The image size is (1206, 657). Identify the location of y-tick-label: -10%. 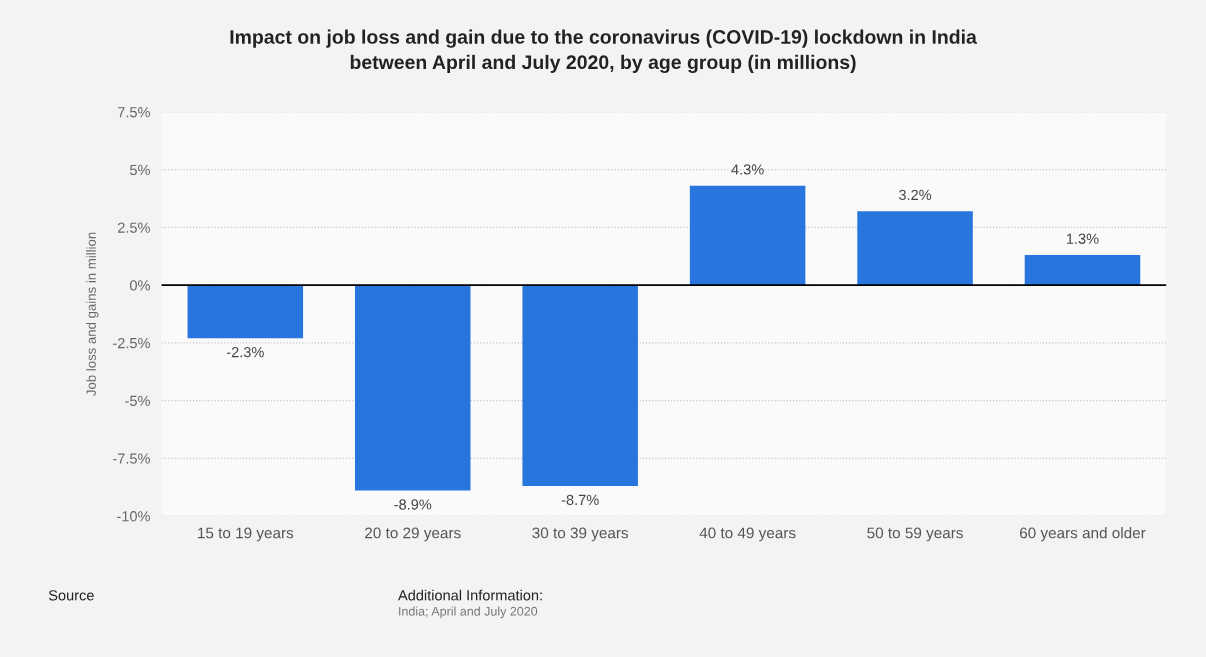
(133, 516).